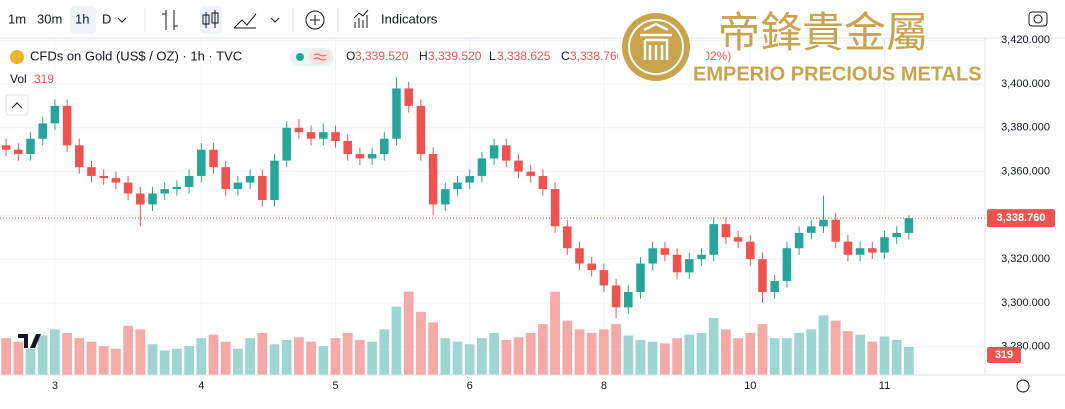  Describe the element at coordinates (409, 18) in the screenshot. I see `indicators-button: Indicators` at that location.